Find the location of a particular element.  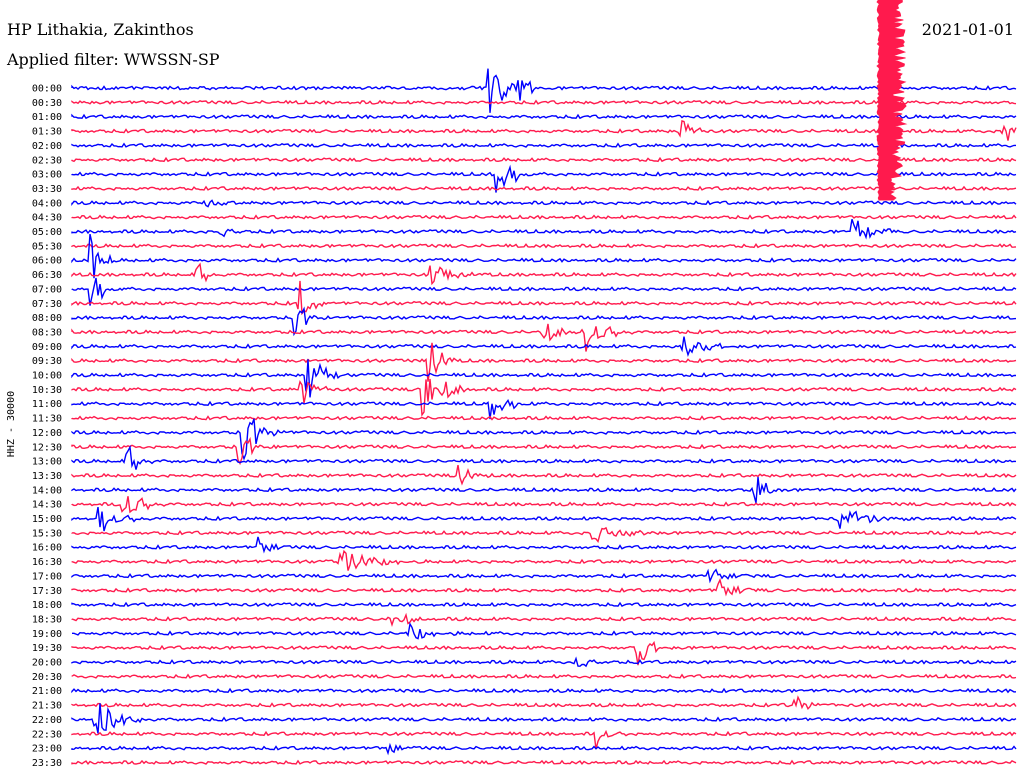

time-tick-label: 06:30 is located at coordinates (47, 275).